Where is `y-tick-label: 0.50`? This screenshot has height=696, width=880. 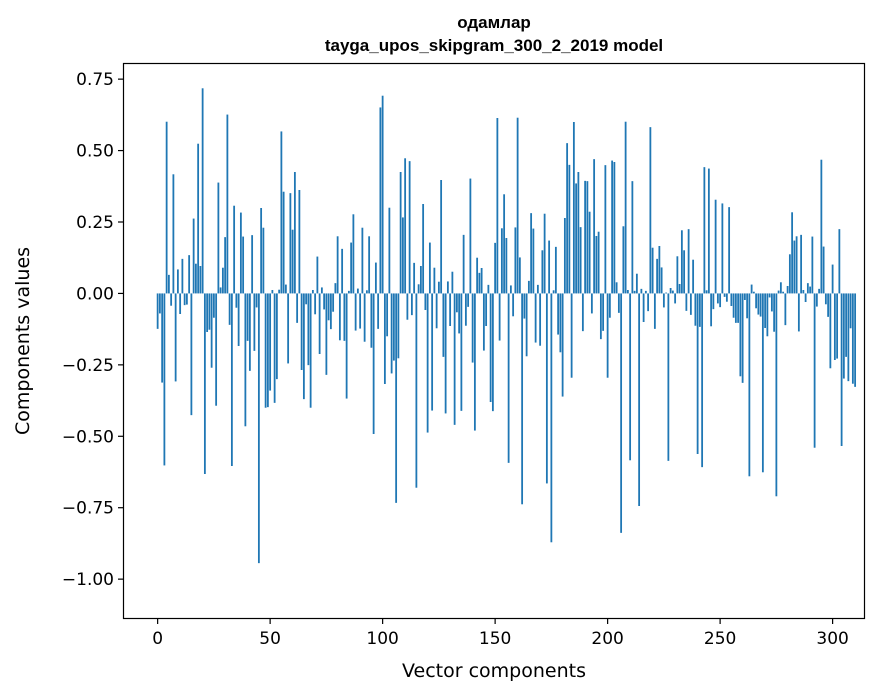 y-tick-label: 0.50 is located at coordinates (95, 152).